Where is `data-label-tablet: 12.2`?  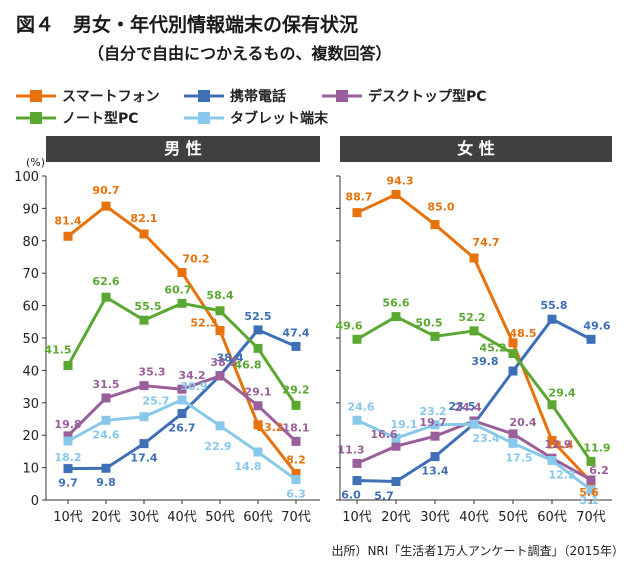 data-label-tablet: 12.2 is located at coordinates (561, 474).